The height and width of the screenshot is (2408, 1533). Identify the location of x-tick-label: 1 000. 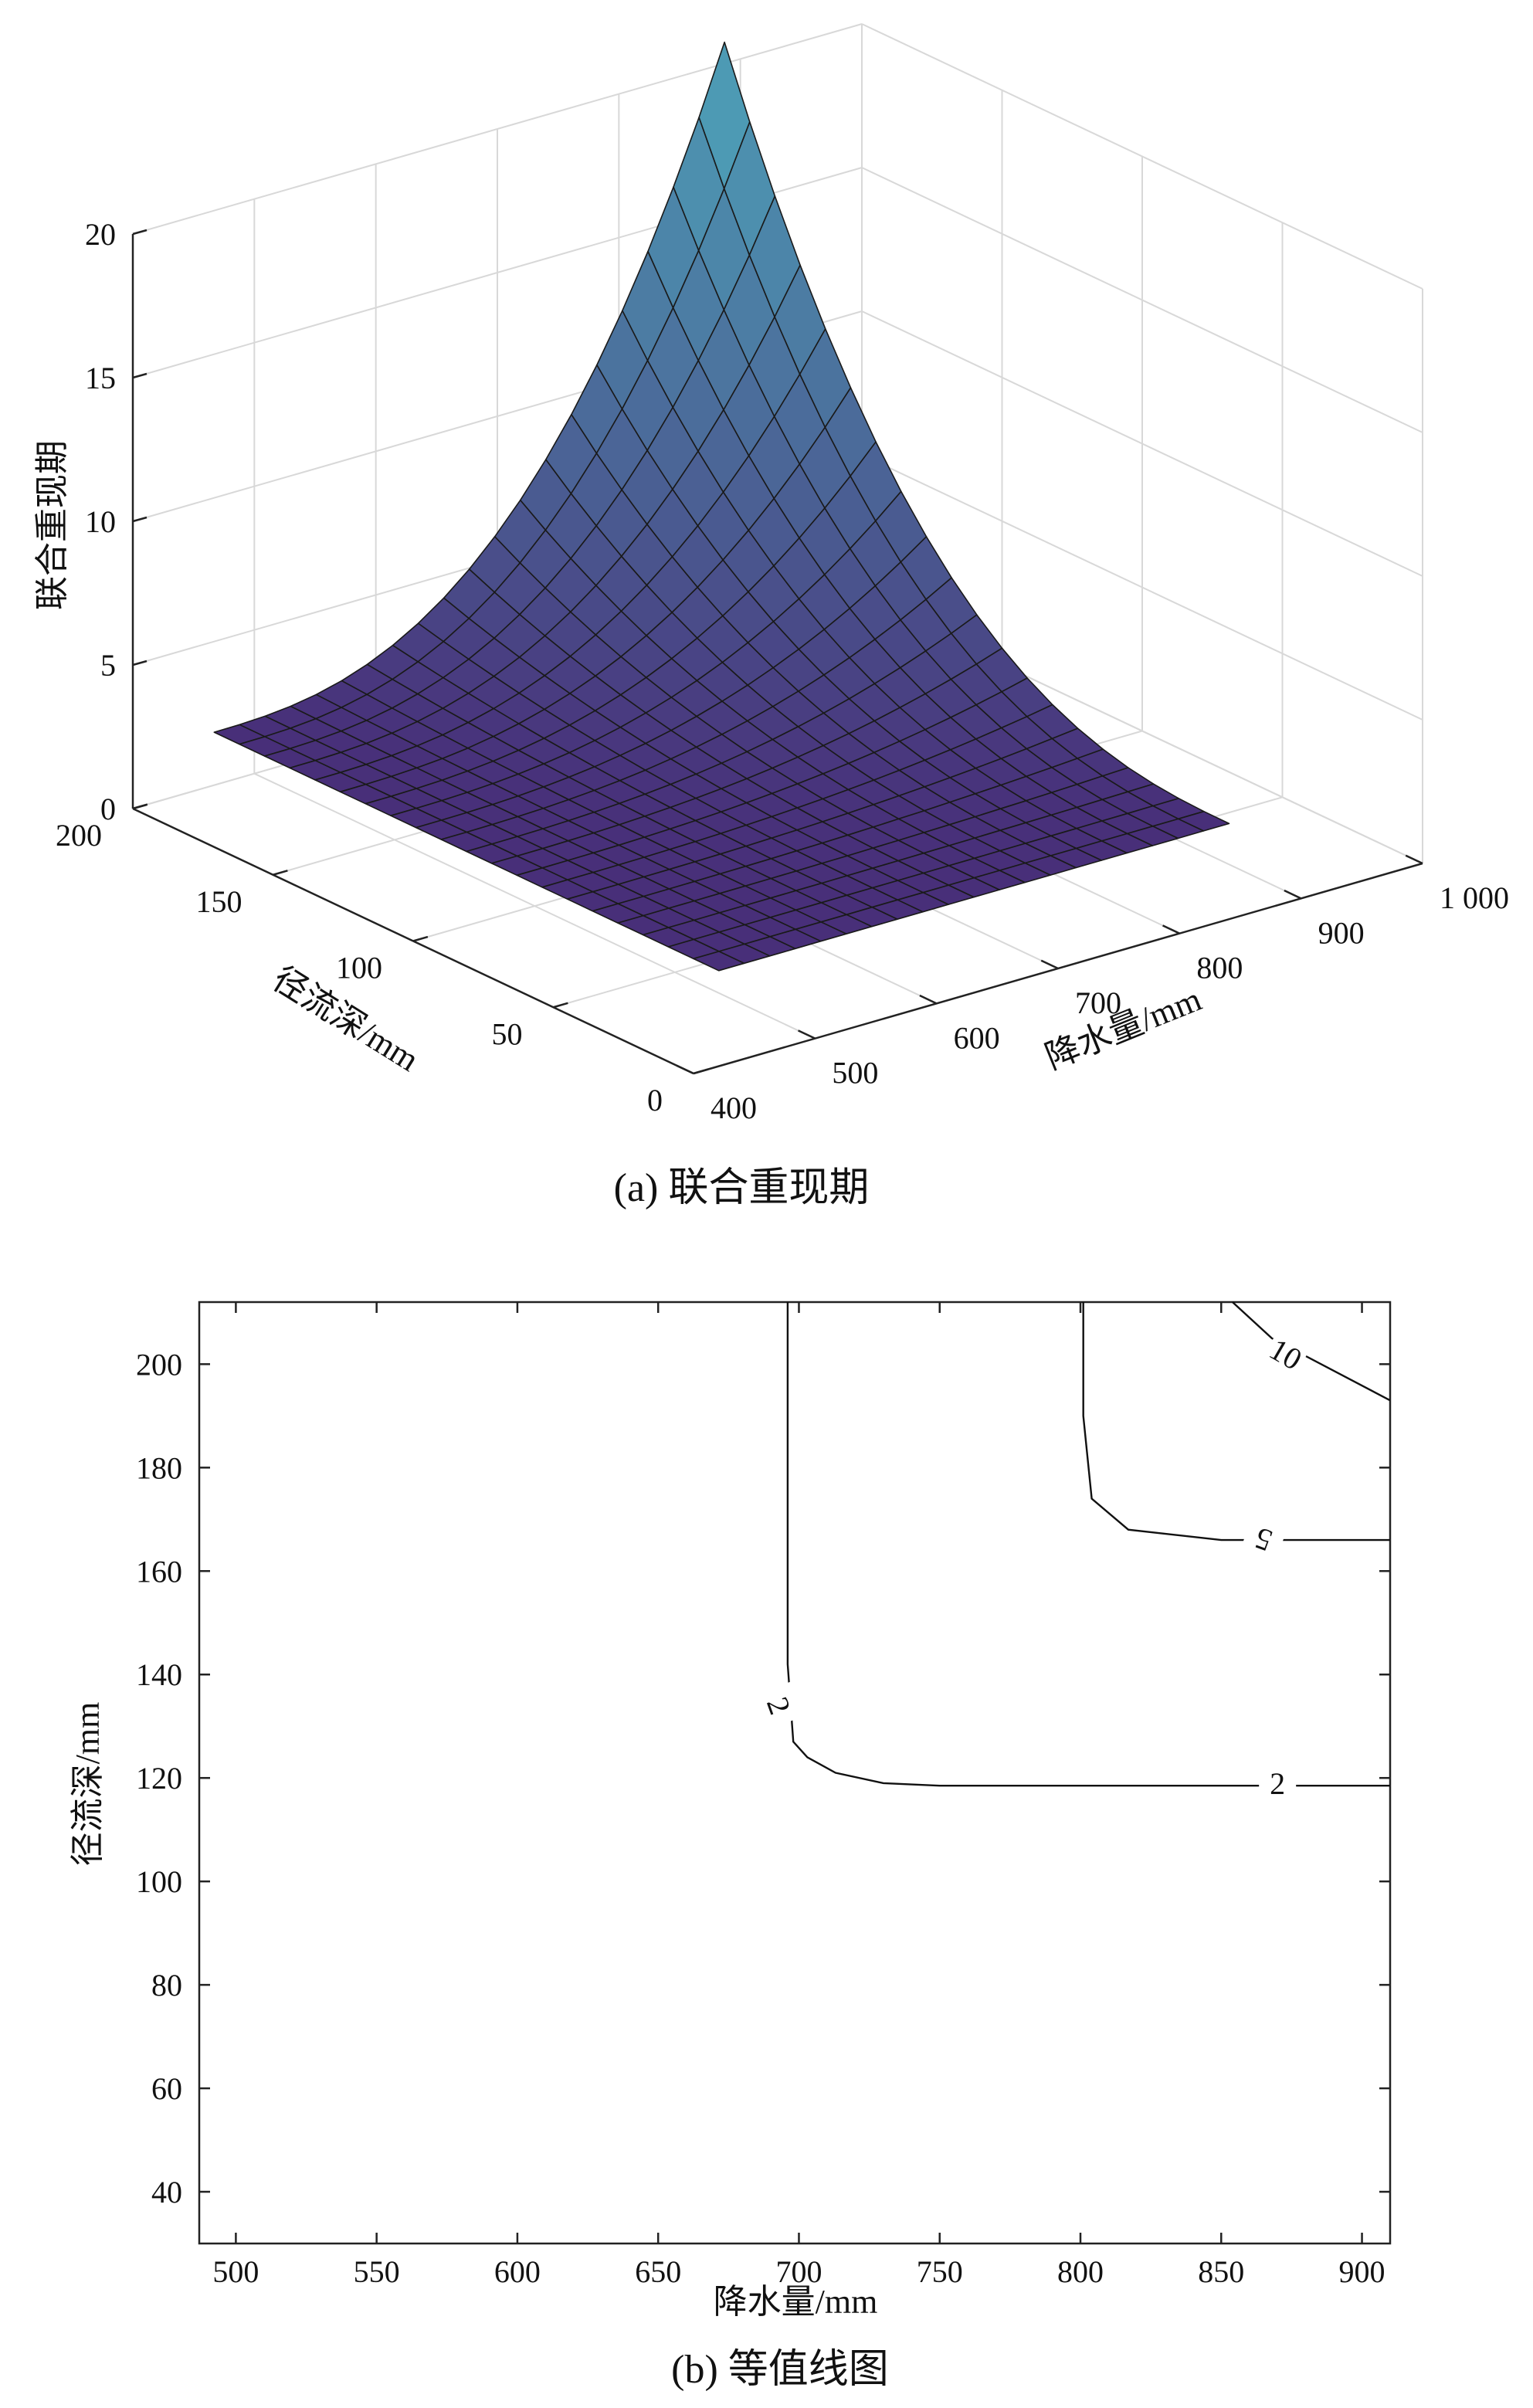
(1474, 897).